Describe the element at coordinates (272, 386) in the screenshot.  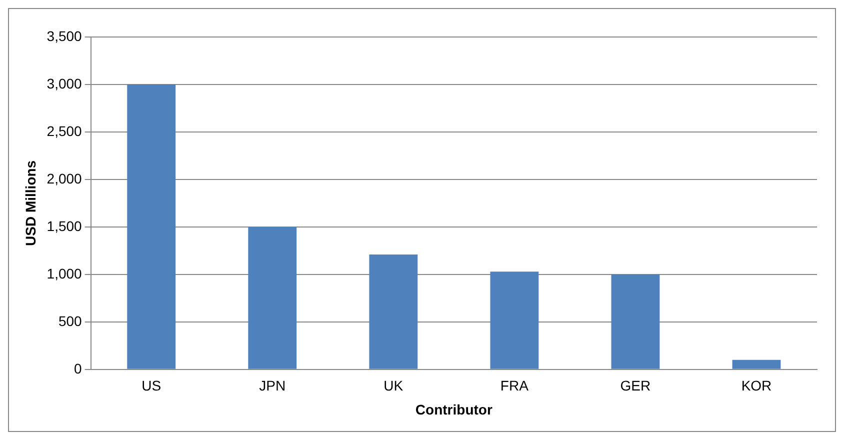
I see `x-tick-label: JPN` at that location.